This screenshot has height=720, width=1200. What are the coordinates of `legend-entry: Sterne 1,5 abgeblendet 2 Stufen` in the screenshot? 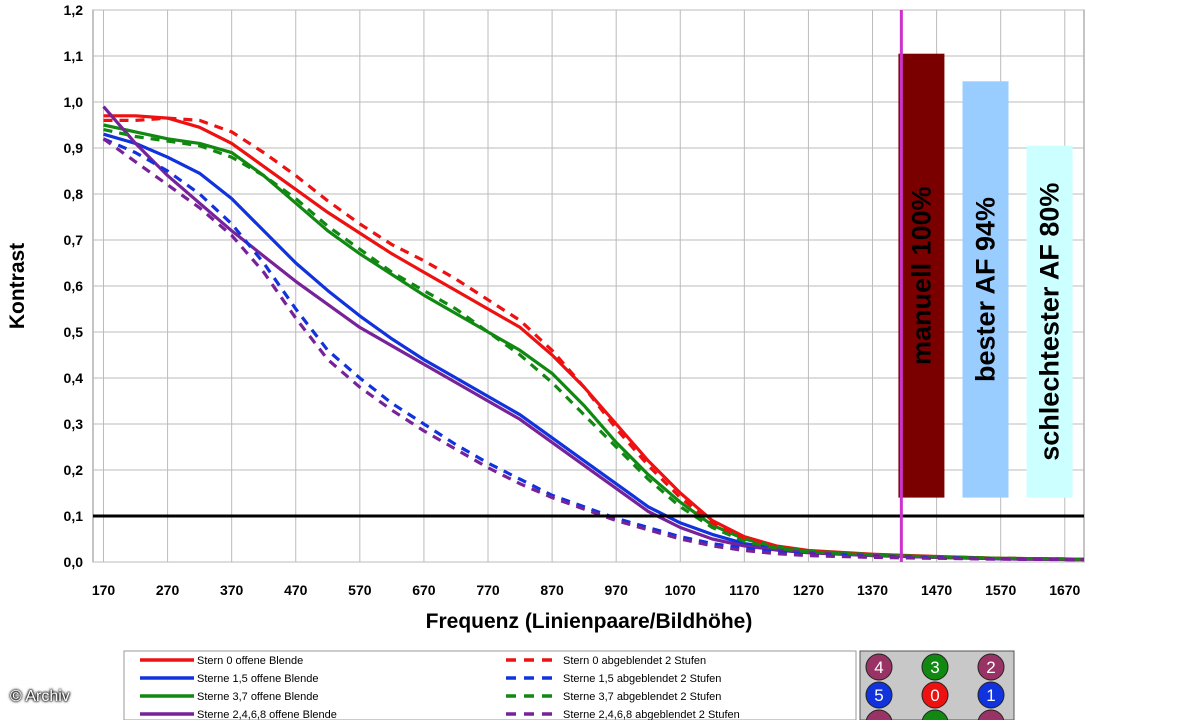 It's located at (642, 679).